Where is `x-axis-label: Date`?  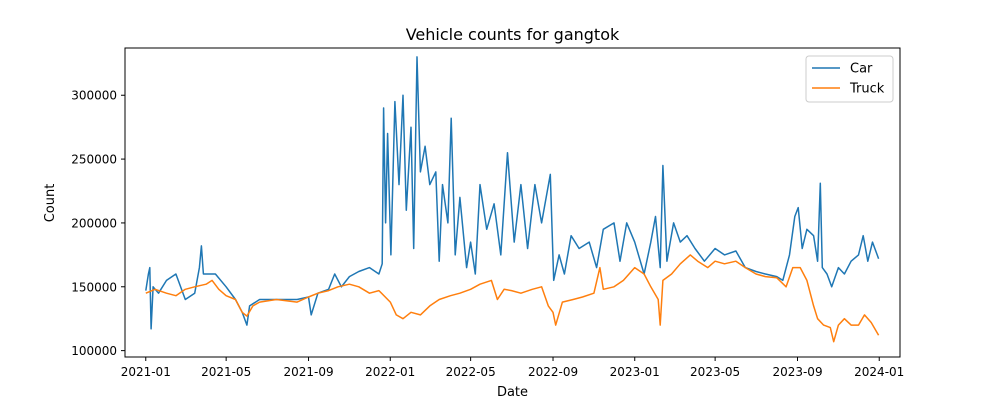 x-axis-label: Date is located at coordinates (512, 392).